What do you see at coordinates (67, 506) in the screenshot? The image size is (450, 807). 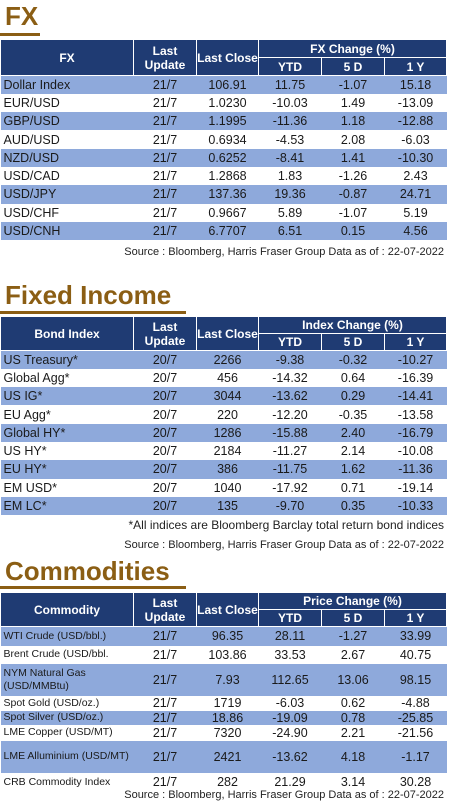 I see `row-name: EM LC*` at bounding box center [67, 506].